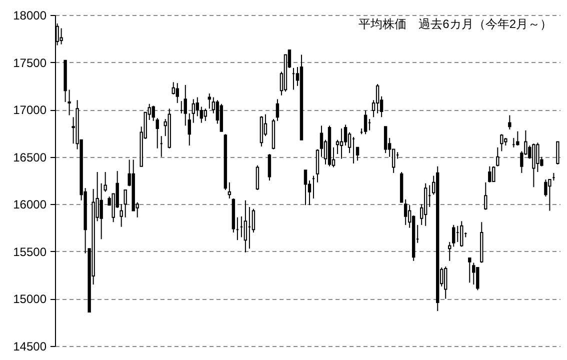  What do you see at coordinates (30, 347) in the screenshot?
I see `y-tick-label: 14500` at bounding box center [30, 347].